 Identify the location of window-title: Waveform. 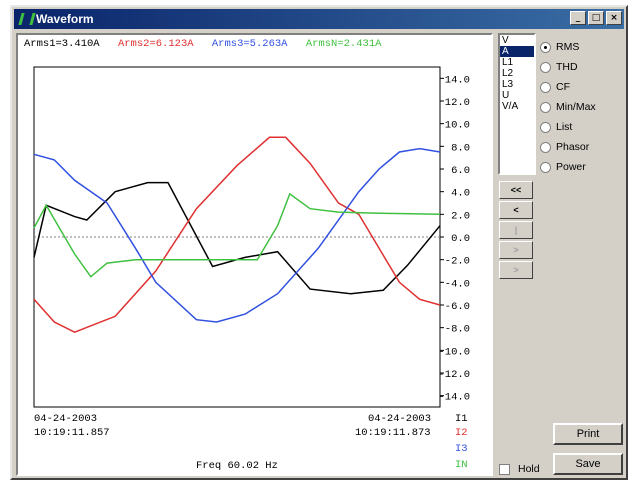
(65, 19).